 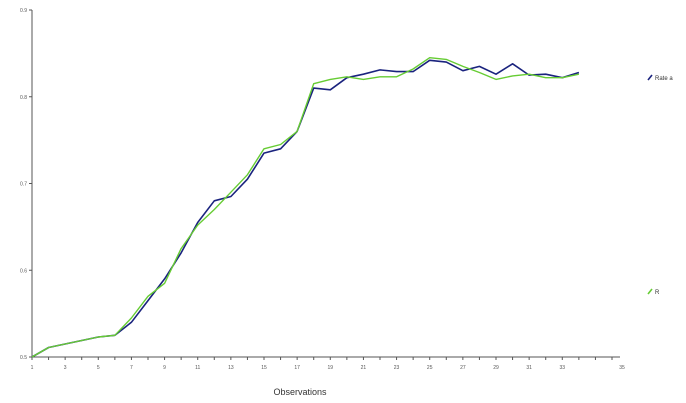 What do you see at coordinates (23, 271) in the screenshot?
I see `y-tick-label: 0.6` at bounding box center [23, 271].